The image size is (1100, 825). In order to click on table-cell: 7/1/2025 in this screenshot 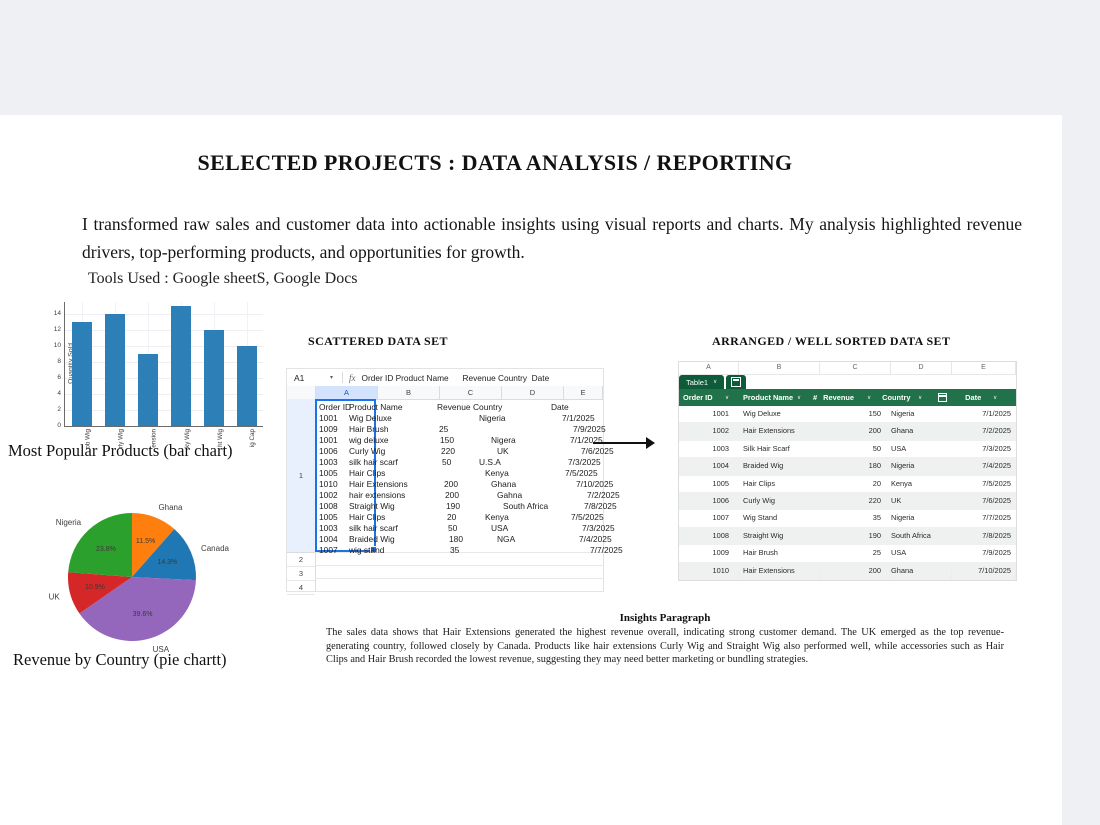, I will do `click(996, 413)`.